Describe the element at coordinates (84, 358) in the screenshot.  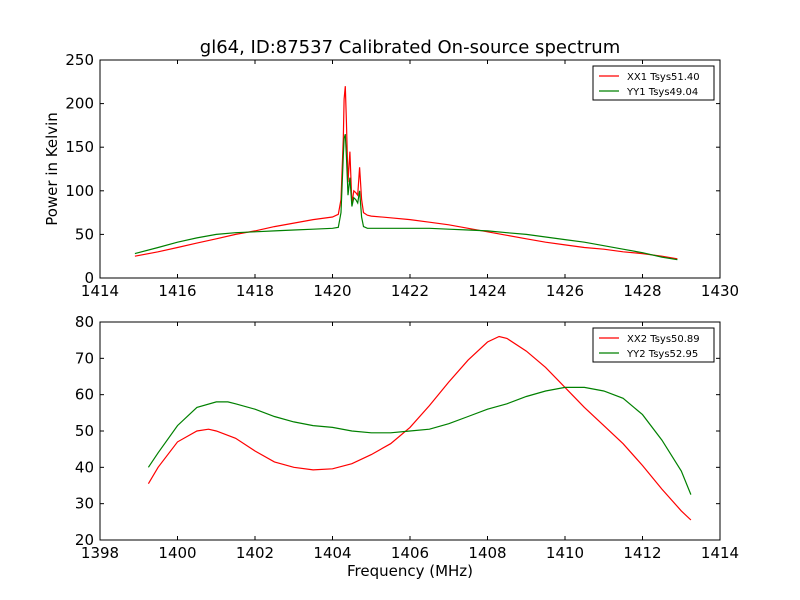
I see `y-tick-label: 70` at that location.